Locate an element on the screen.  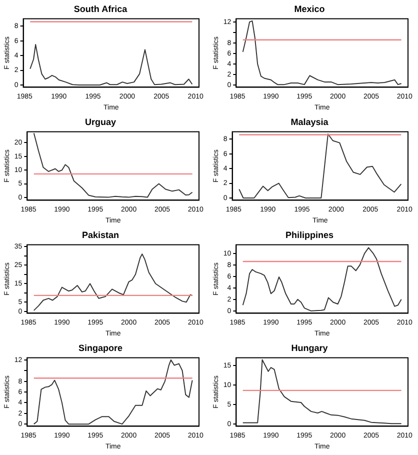
chart-title: Malaysia is located at coordinates (310, 121).